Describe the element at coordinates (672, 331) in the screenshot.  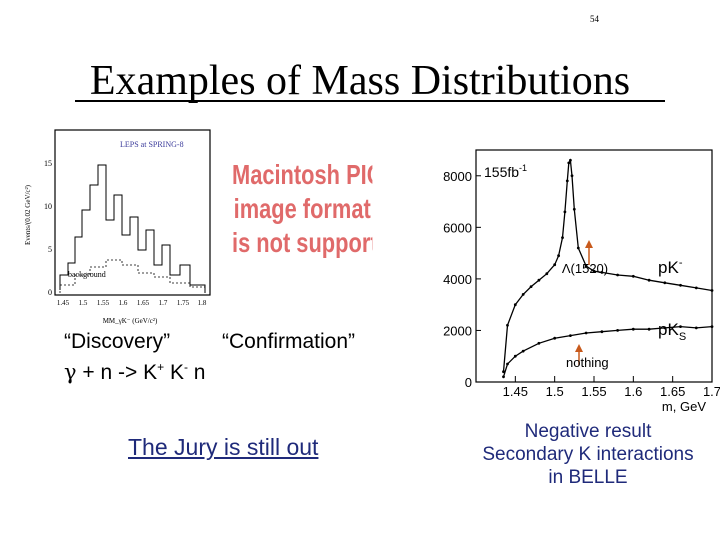
I see `pks-label: pKS` at that location.